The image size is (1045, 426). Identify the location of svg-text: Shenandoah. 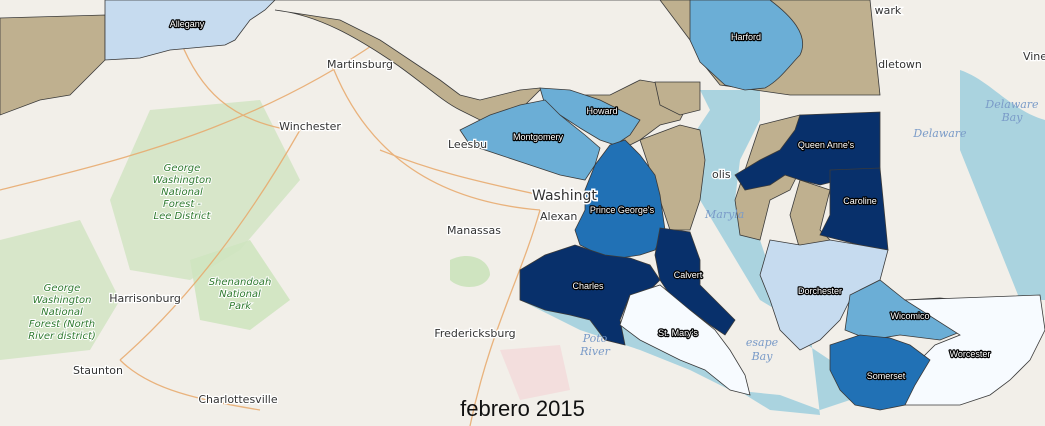
(240, 282).